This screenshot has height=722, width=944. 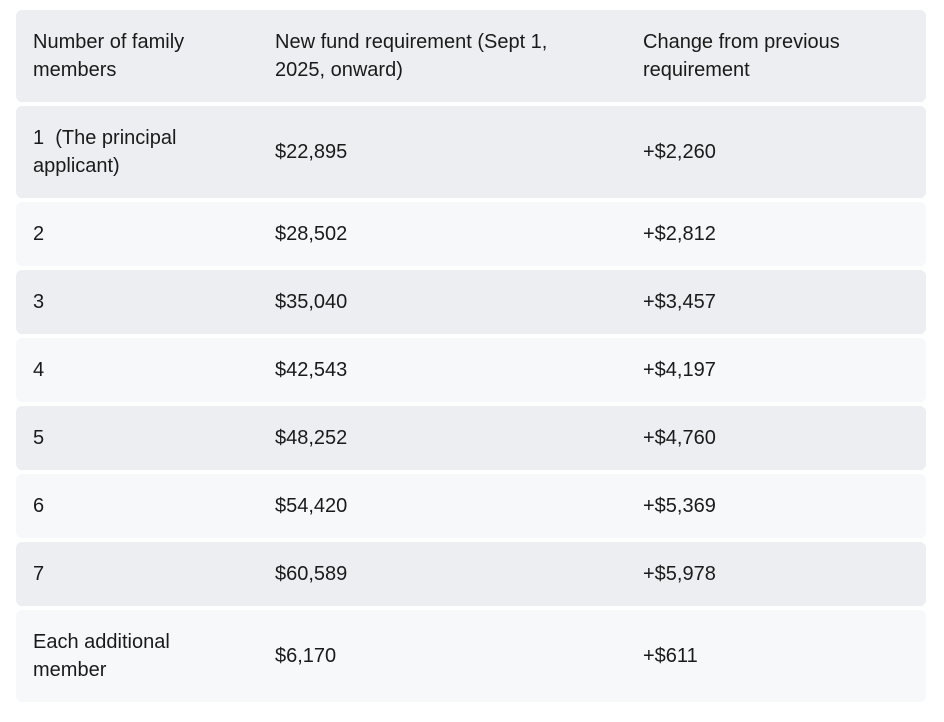 I want to click on cell-family-members: 4, so click(x=137, y=370).